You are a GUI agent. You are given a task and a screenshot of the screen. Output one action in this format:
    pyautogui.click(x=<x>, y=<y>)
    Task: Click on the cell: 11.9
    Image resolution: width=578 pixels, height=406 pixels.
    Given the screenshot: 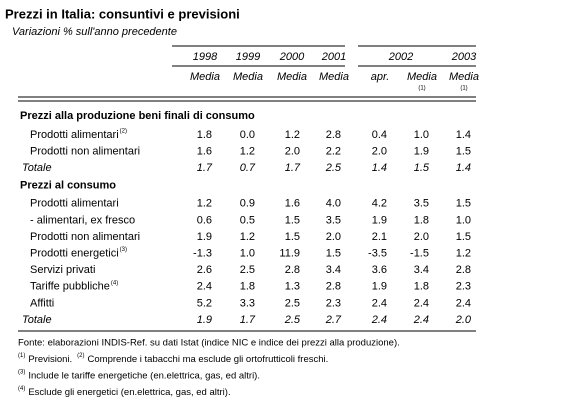 What is the action you would take?
    pyautogui.click(x=289, y=254)
    